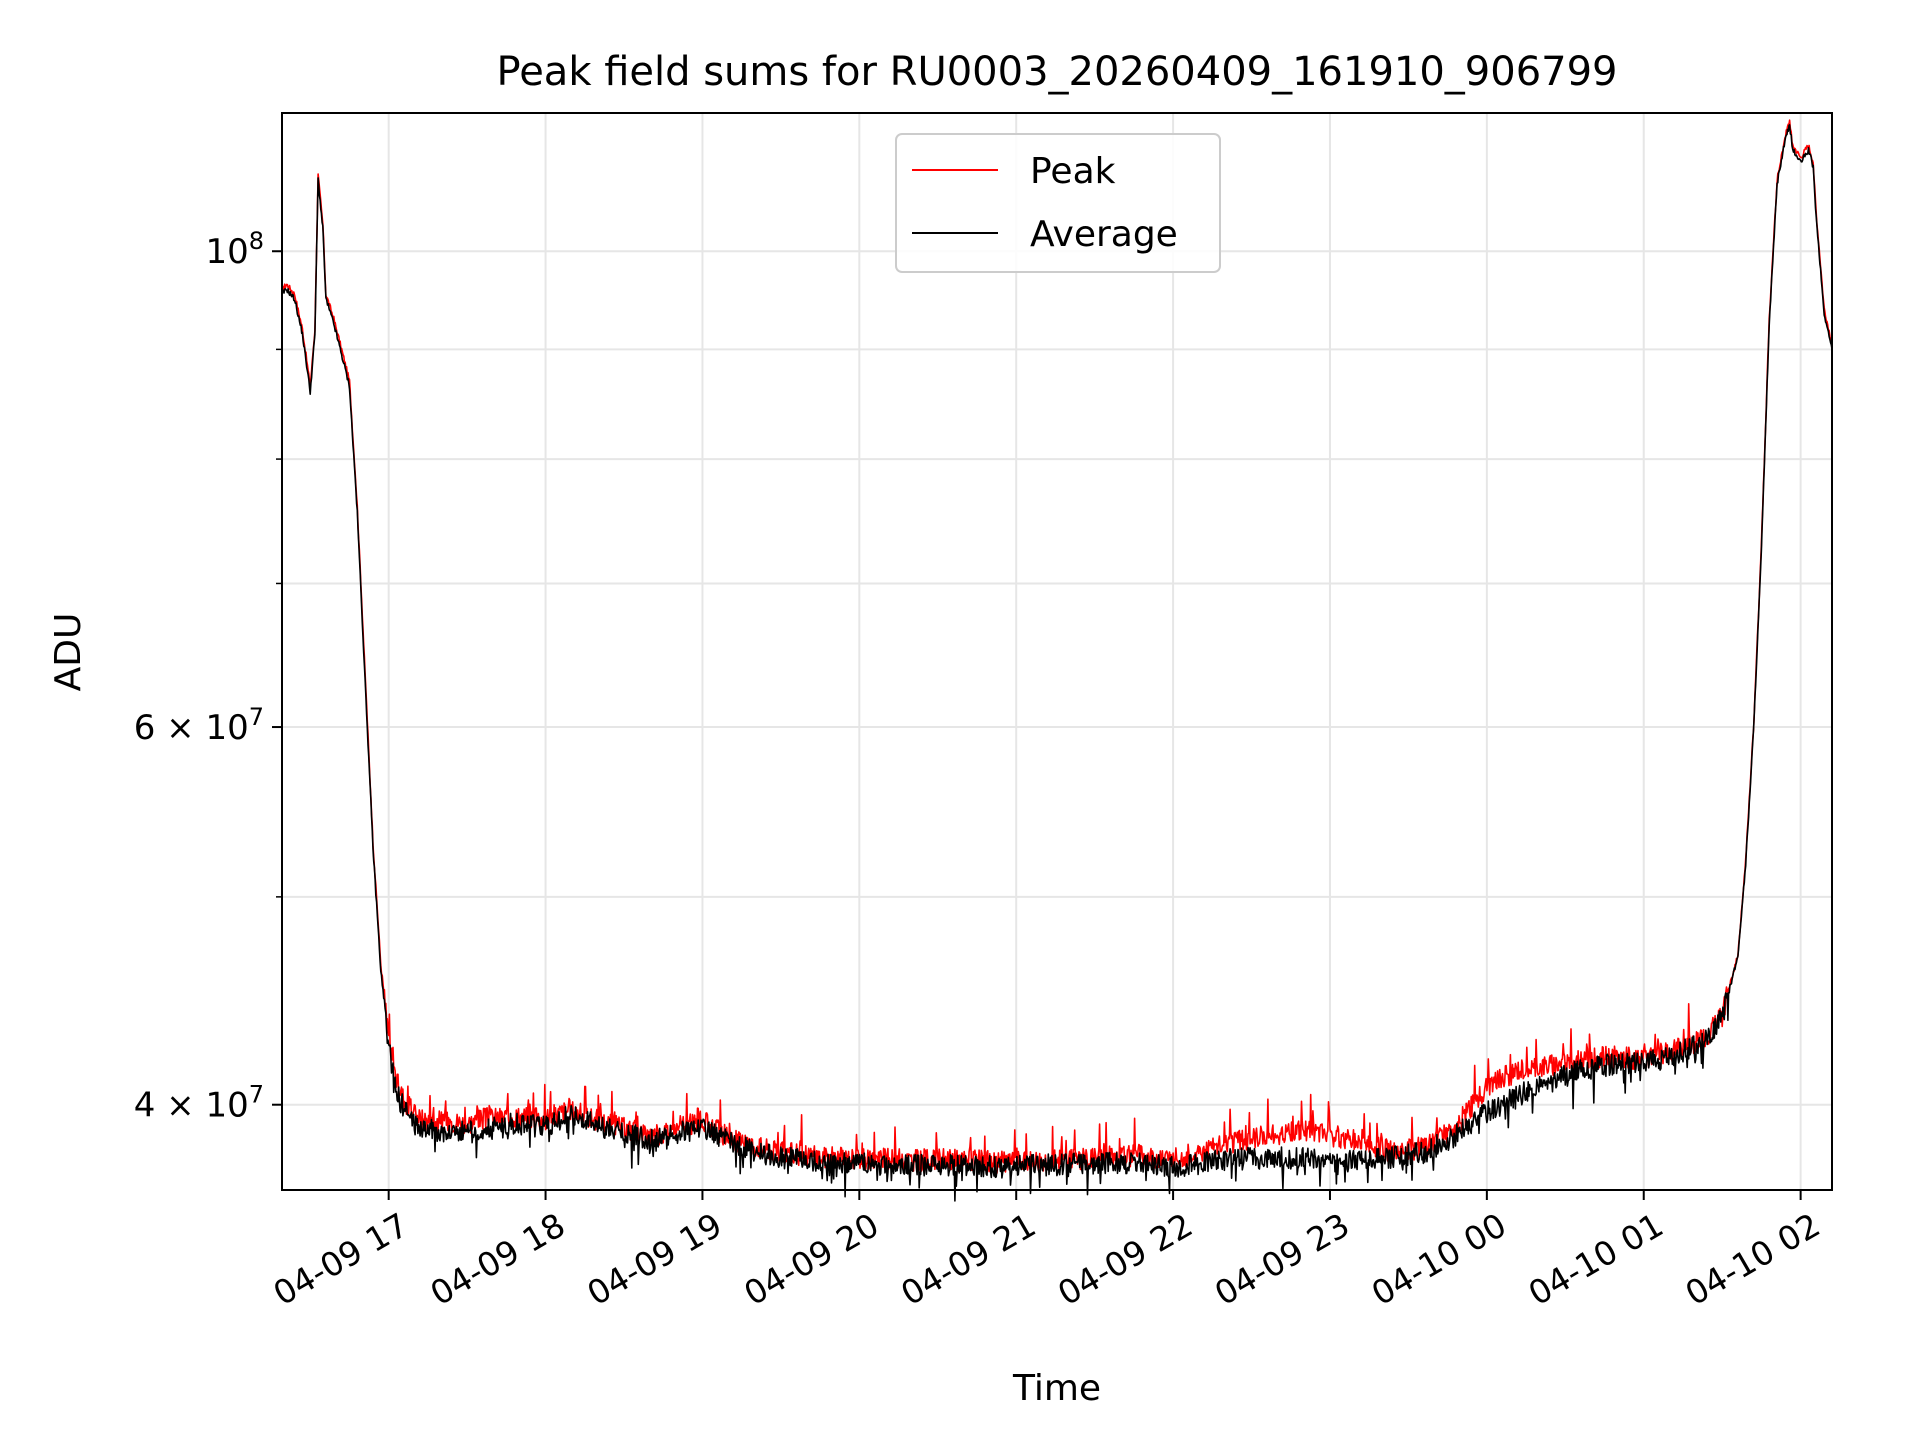 Image resolution: width=1920 pixels, height=1440 pixels. I want to click on x-tick-label: 04-09 17, so click(341, 1259).